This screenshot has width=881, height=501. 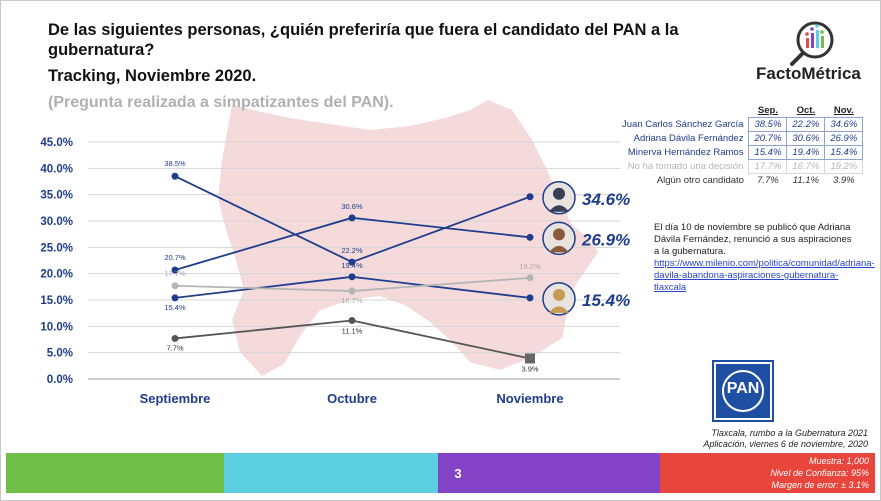 I want to click on y-tick-label: 45.0%, so click(x=56, y=143).